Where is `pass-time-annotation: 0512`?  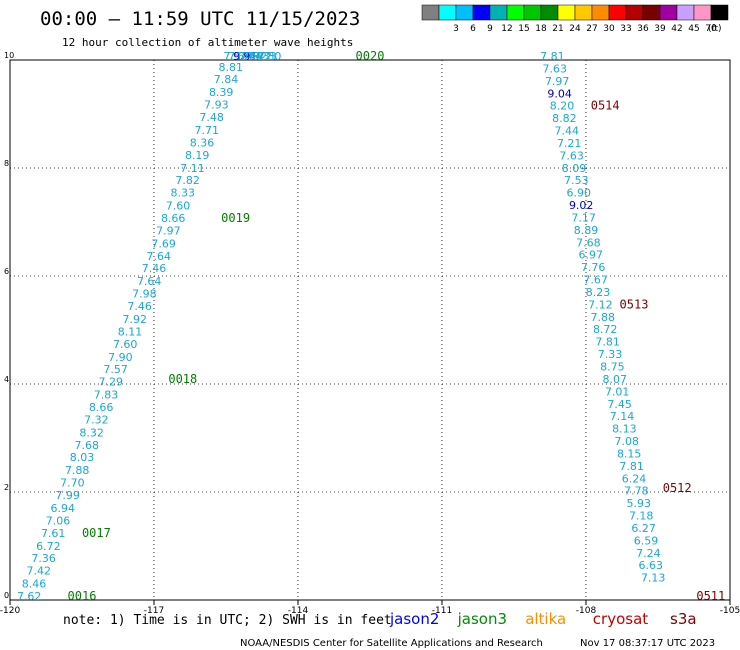
pass-time-annotation: 0512 is located at coordinates (677, 488).